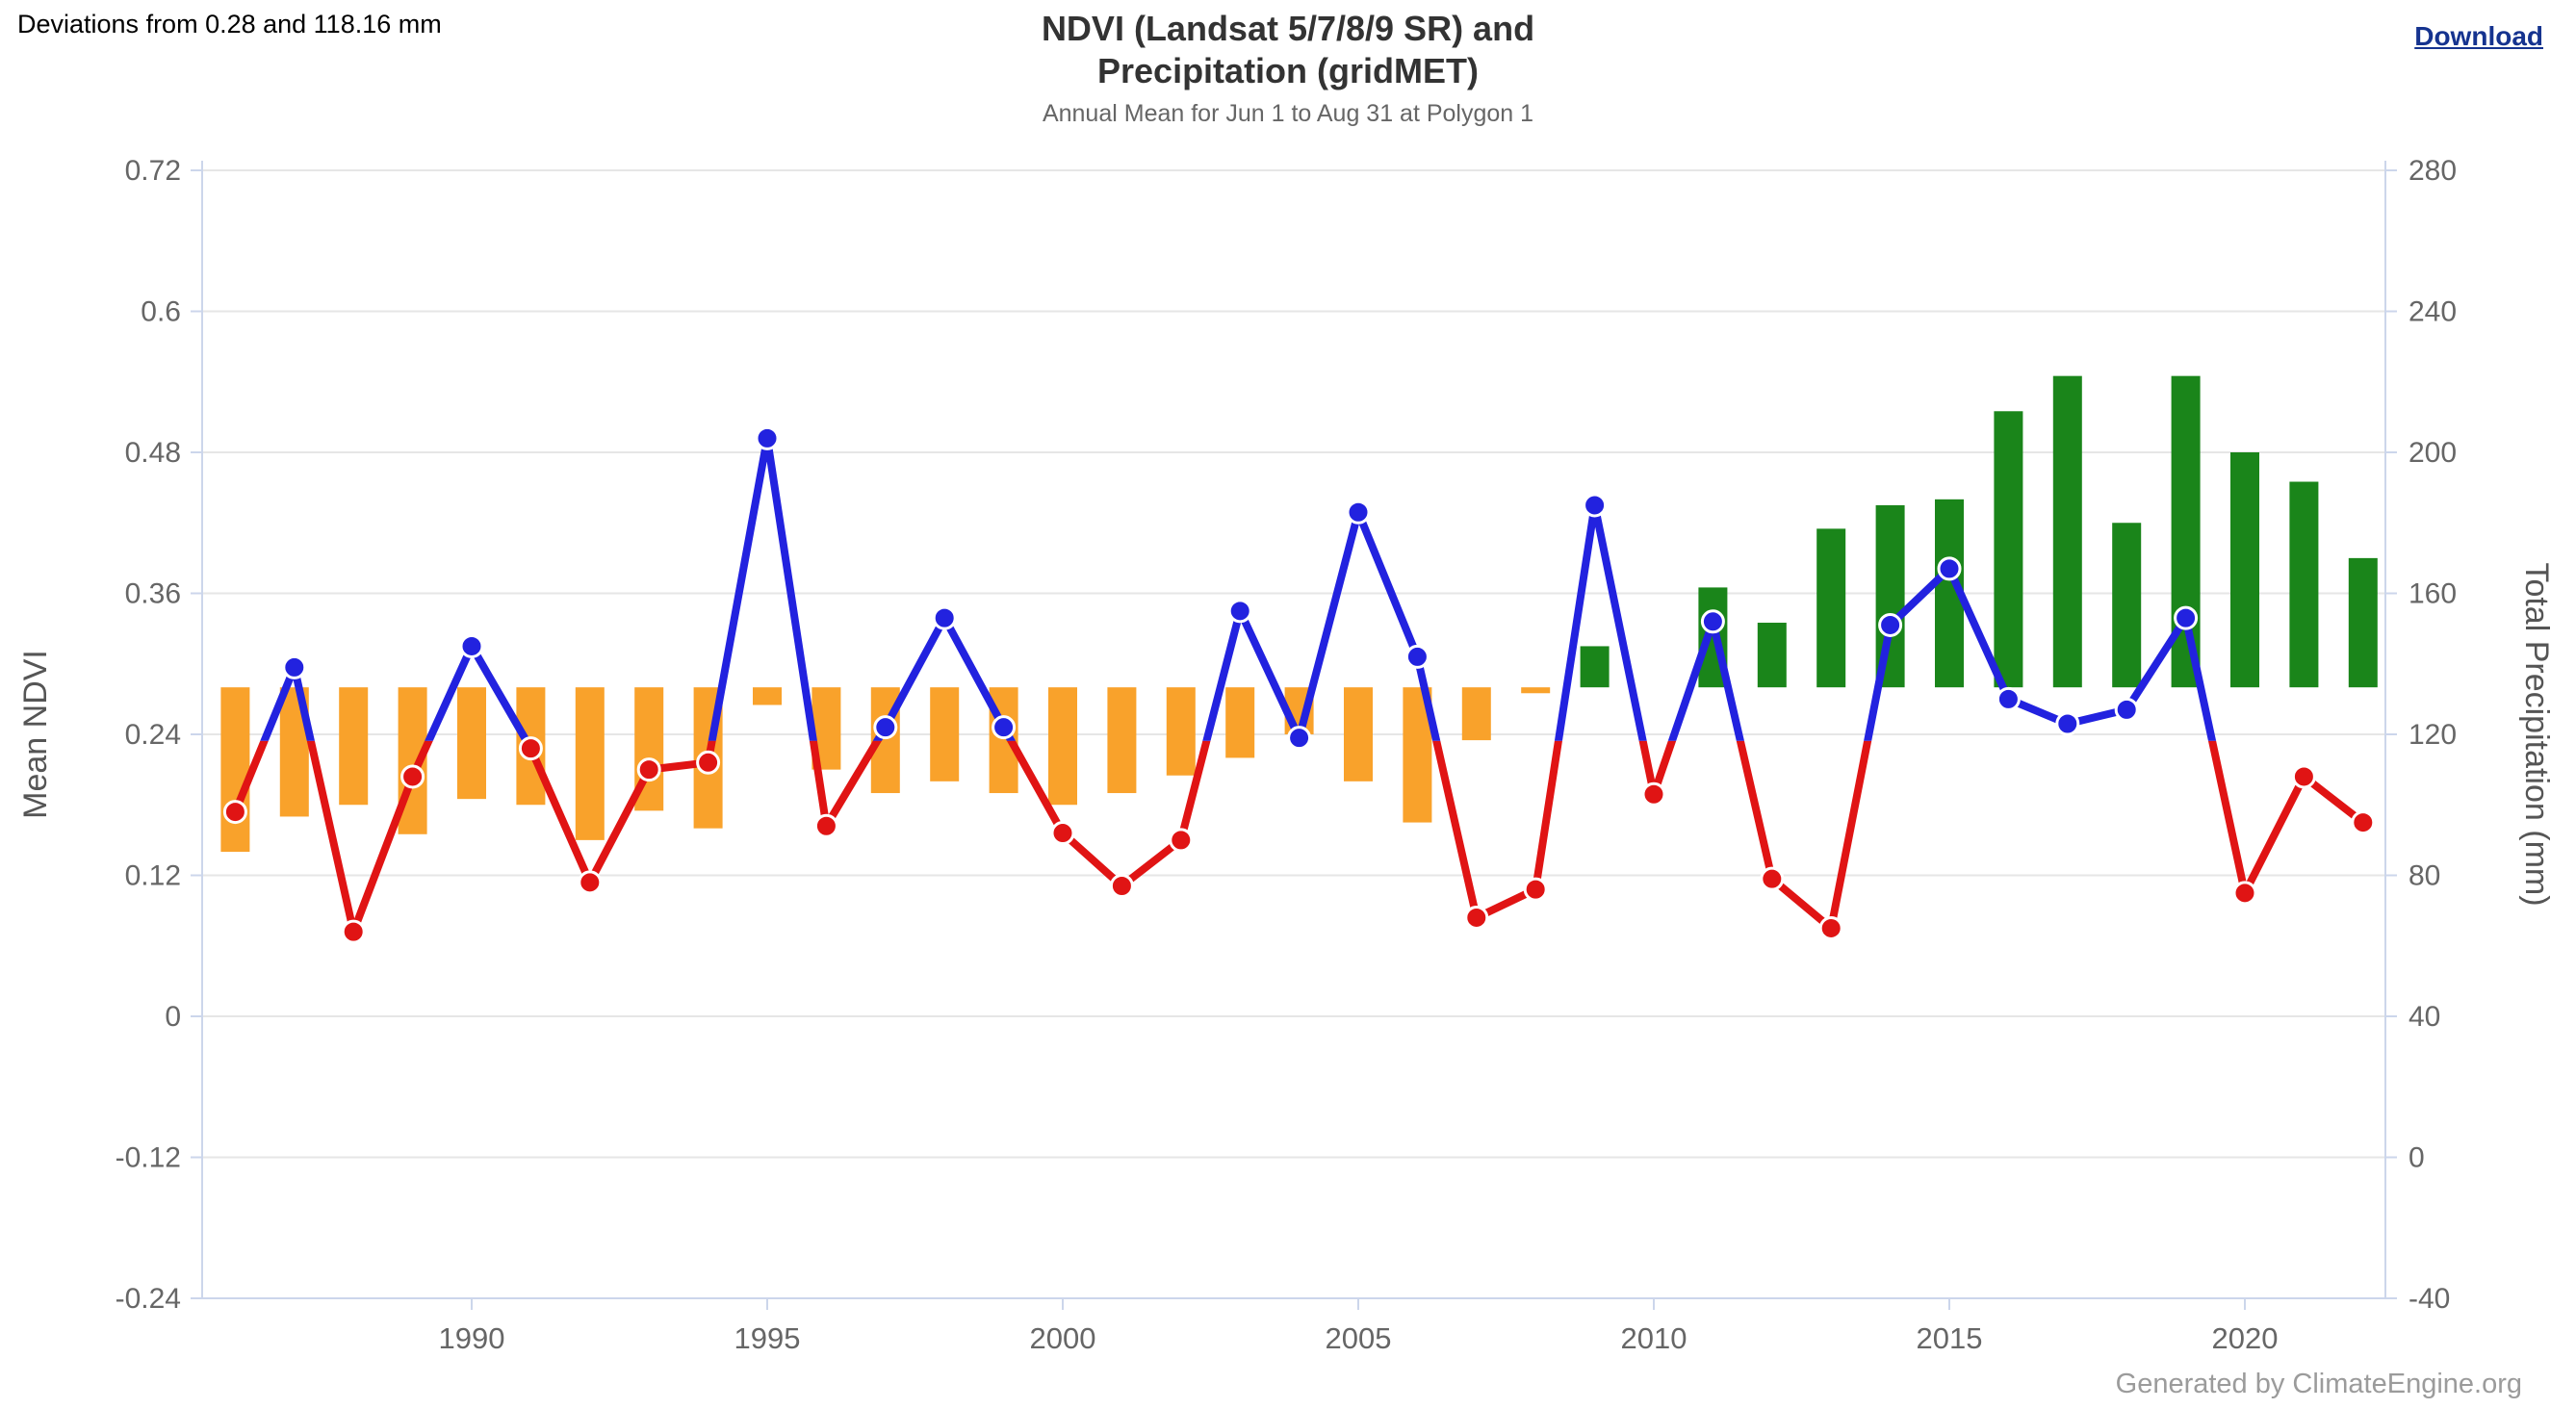 The image size is (2576, 1409). What do you see at coordinates (2417, 1158) in the screenshot?
I see `right-axis-tick-label: 0` at bounding box center [2417, 1158].